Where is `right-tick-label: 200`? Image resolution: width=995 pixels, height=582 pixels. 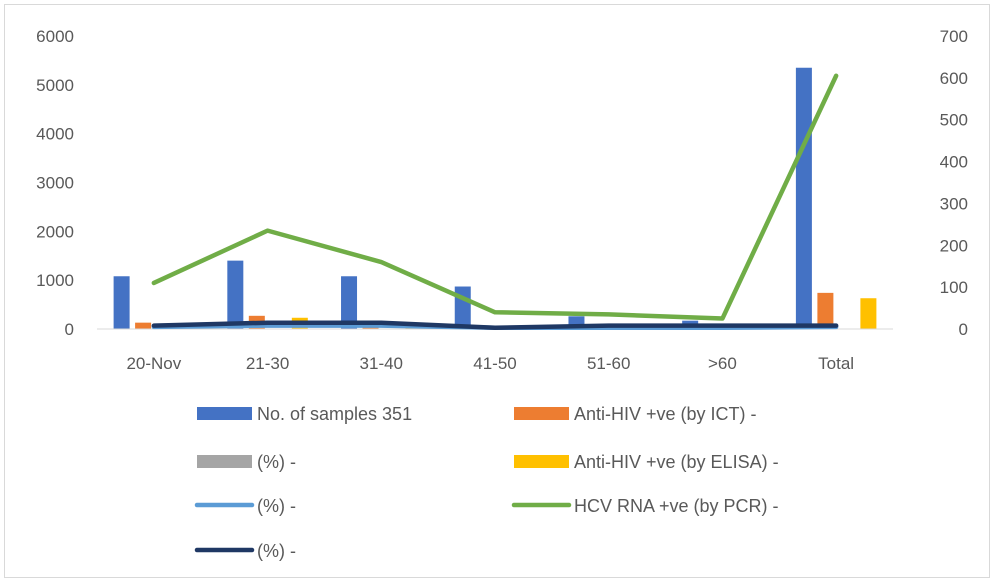 right-tick-label: 200 is located at coordinates (954, 245).